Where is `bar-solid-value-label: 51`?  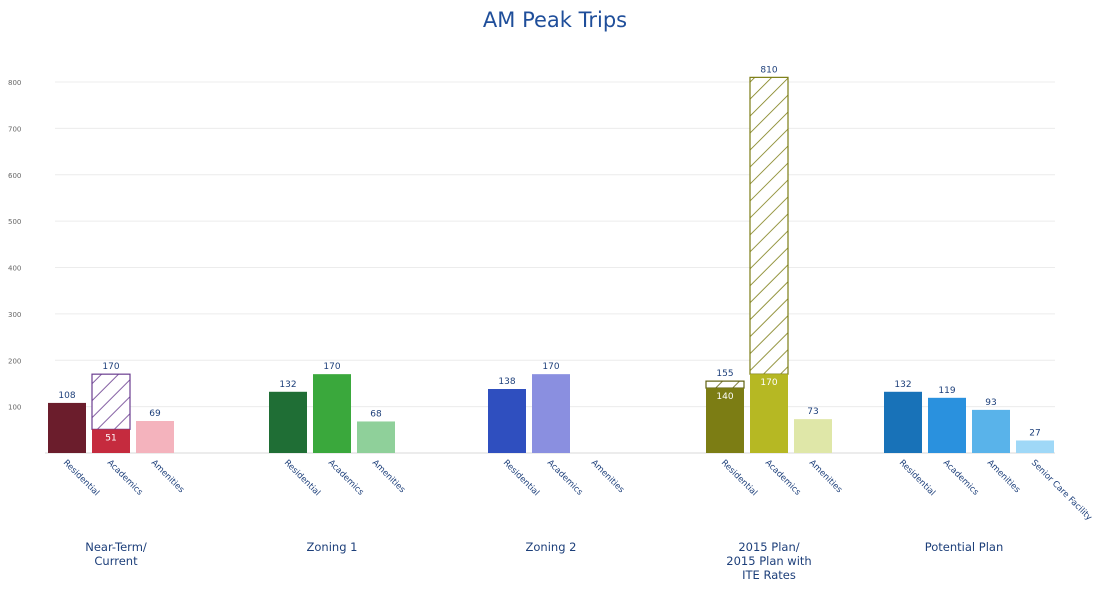
bar-solid-value-label: 51 is located at coordinates (110, 438).